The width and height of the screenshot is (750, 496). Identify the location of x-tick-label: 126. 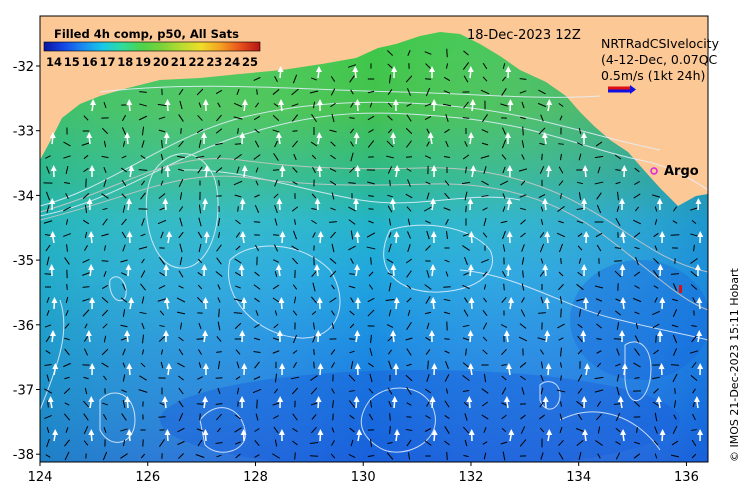
(147, 477).